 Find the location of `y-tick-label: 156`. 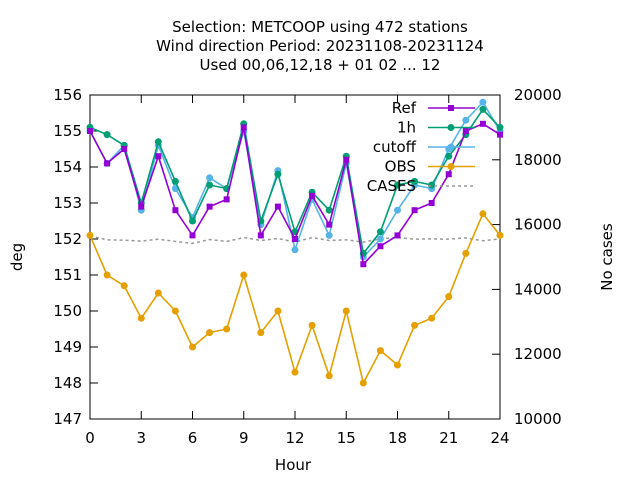

y-tick-label: 156 is located at coordinates (67, 95).